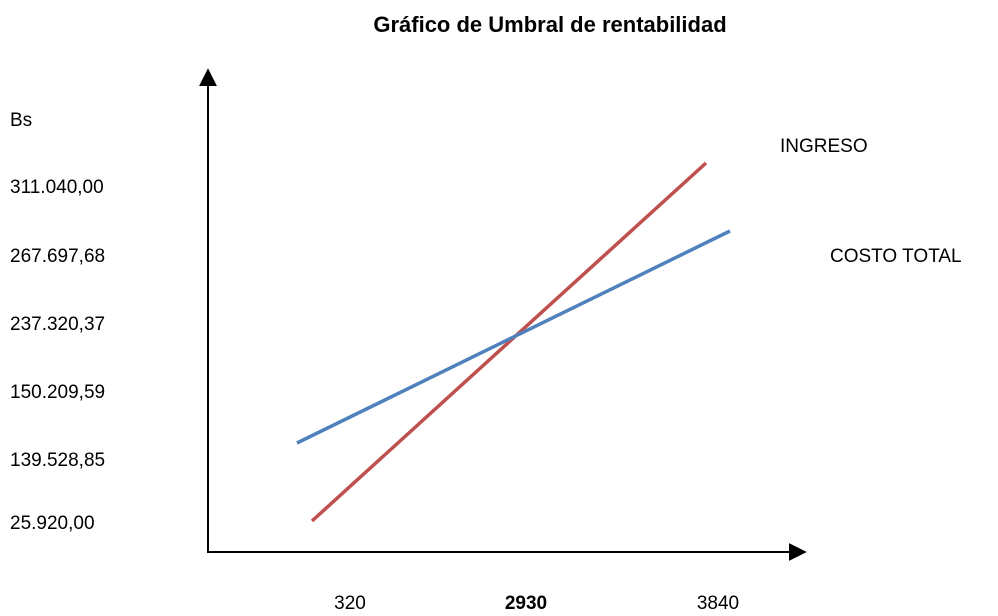 The width and height of the screenshot is (998, 616). What do you see at coordinates (526, 603) in the screenshot?
I see `x-label: 2930` at bounding box center [526, 603].